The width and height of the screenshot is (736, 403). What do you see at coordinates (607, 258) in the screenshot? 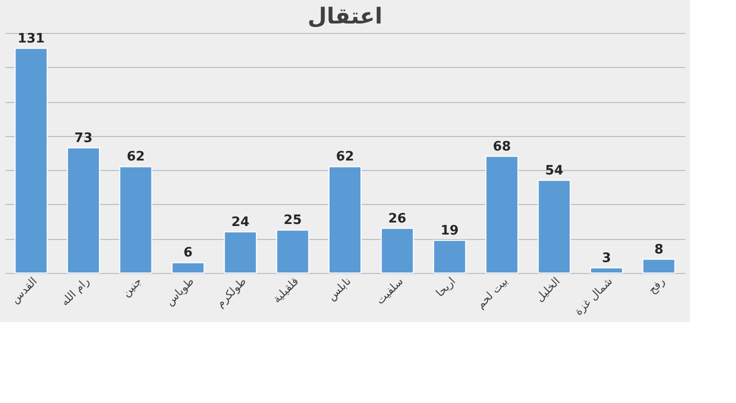
I see `data-label: 3` at bounding box center [607, 258].